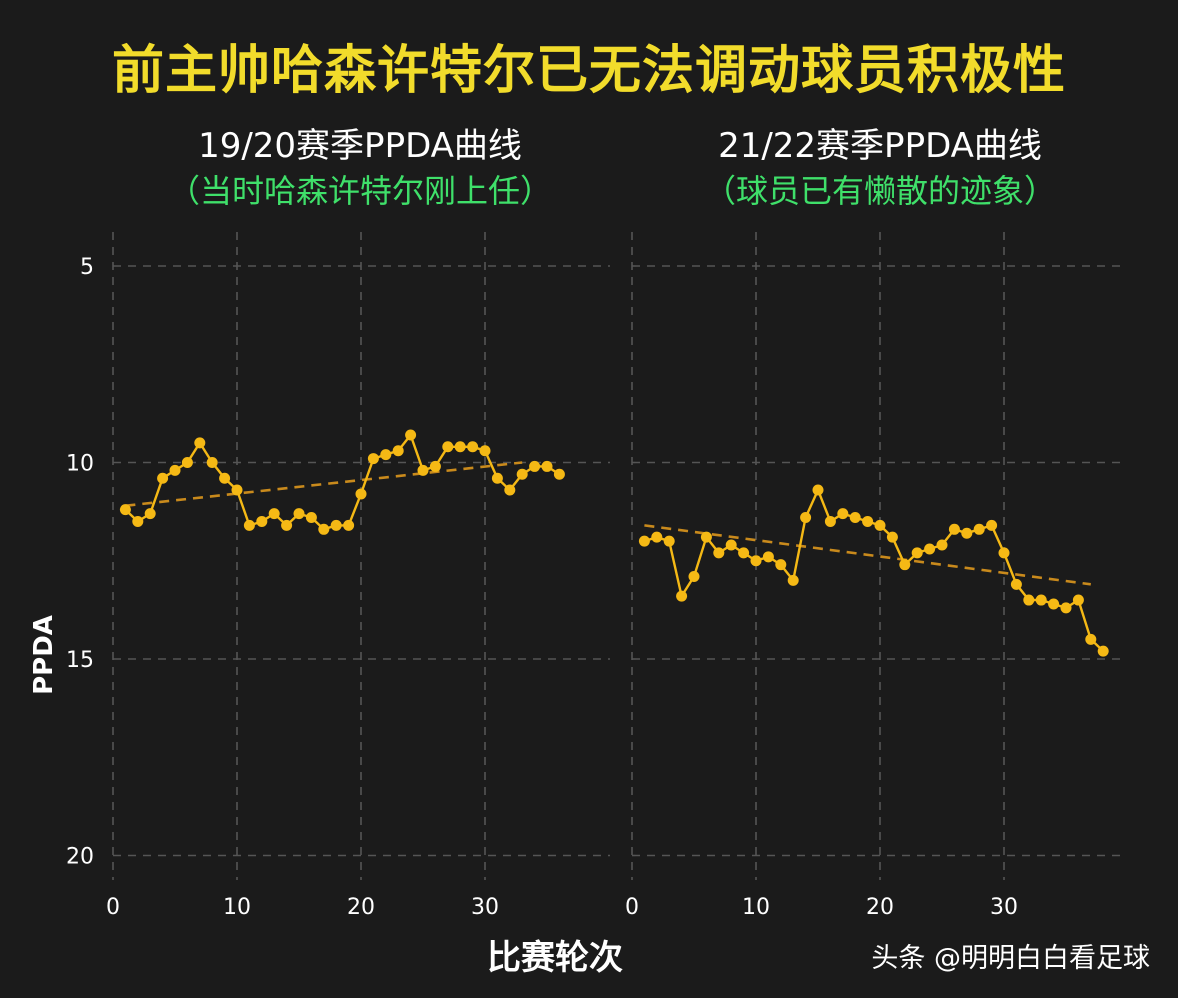 This screenshot has width=1178, height=998. I want to click on right-x-tick-30: 30, so click(1004, 907).